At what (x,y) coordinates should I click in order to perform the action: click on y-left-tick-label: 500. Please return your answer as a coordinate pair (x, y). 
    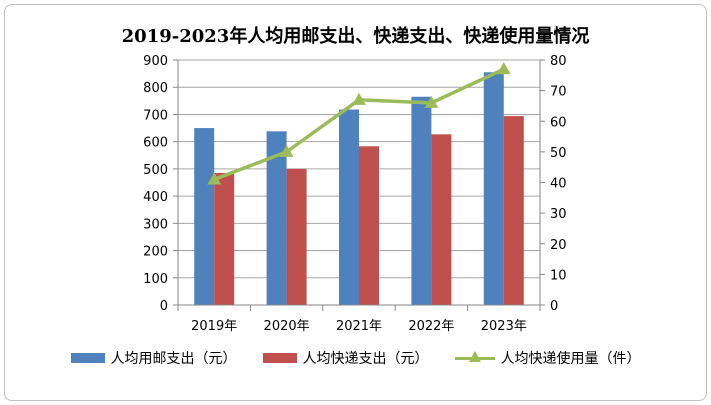
    Looking at the image, I should click on (155, 170).